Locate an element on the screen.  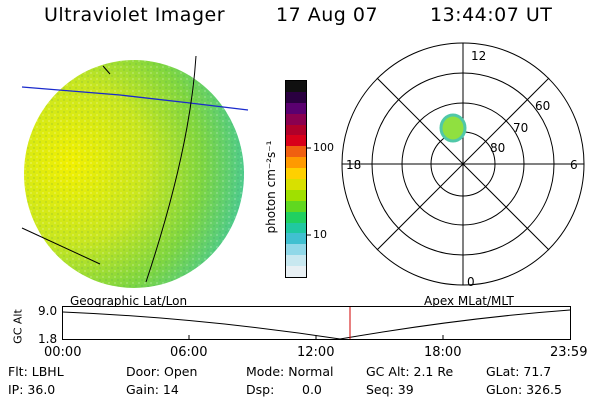
gain-status: Gain: 14 is located at coordinates (152, 389).